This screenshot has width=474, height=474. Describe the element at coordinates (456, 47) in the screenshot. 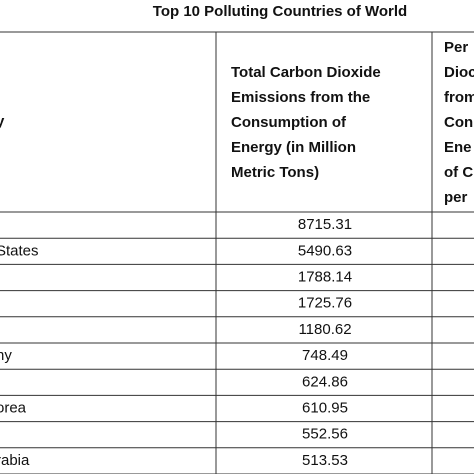

I see `header-cell: Per` at that location.